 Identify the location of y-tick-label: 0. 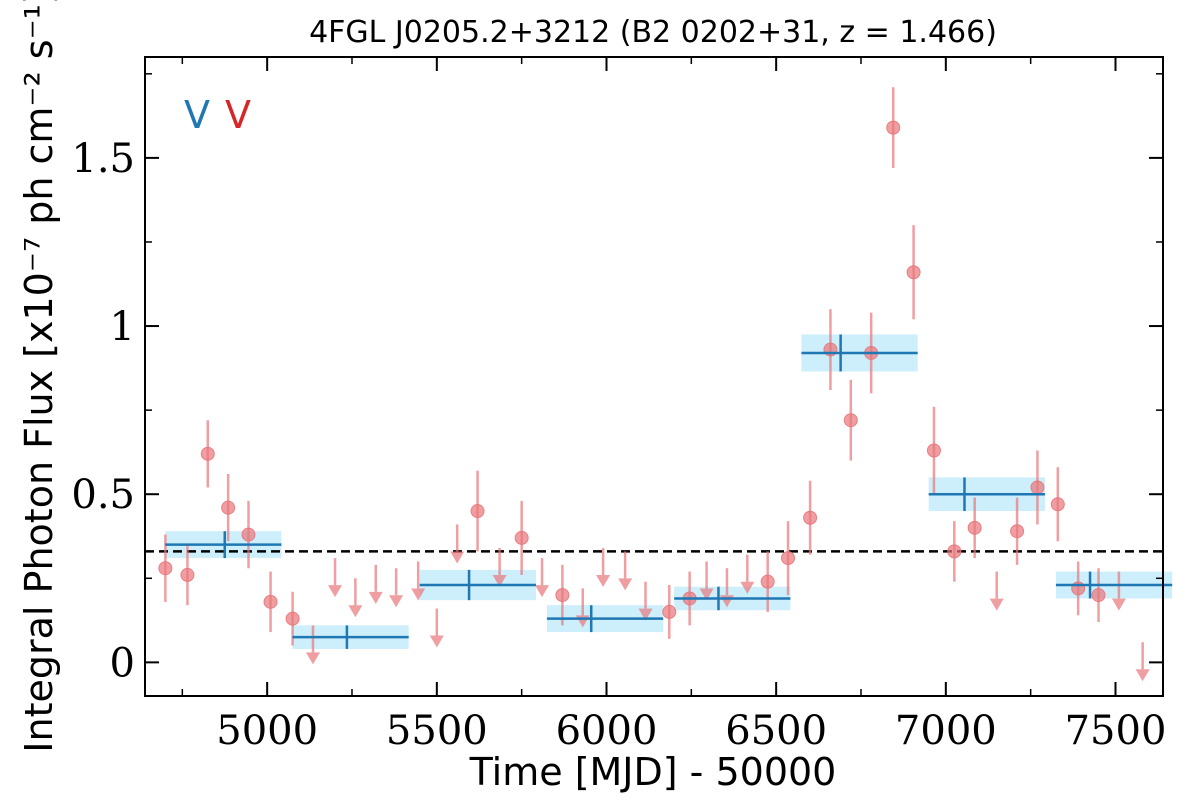
(122, 663).